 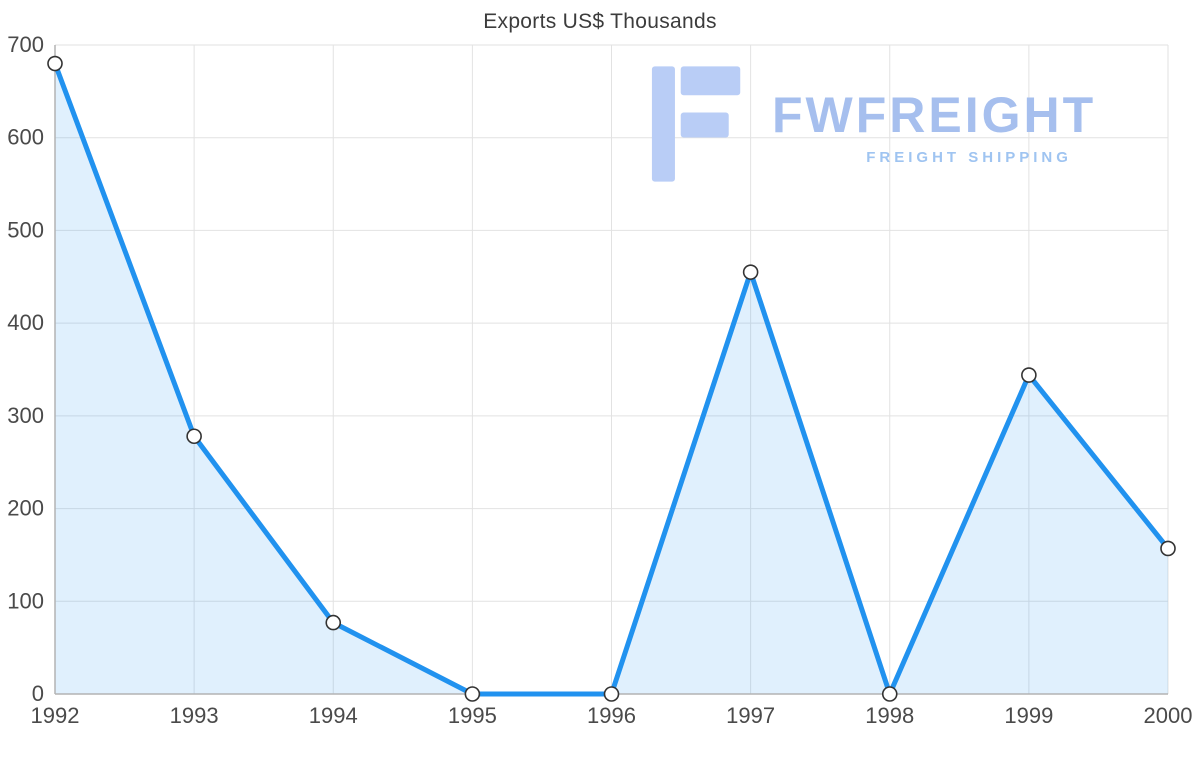 What do you see at coordinates (25, 600) in the screenshot?
I see `y-tick-label: 100` at bounding box center [25, 600].